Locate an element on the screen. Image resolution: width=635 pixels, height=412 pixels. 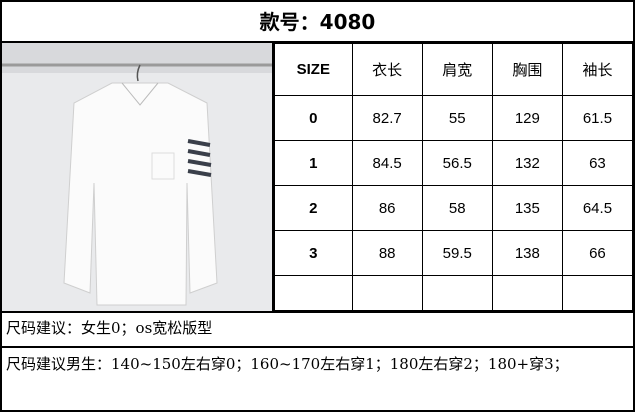
header-shoulder: 肩宽 is located at coordinates (457, 69).